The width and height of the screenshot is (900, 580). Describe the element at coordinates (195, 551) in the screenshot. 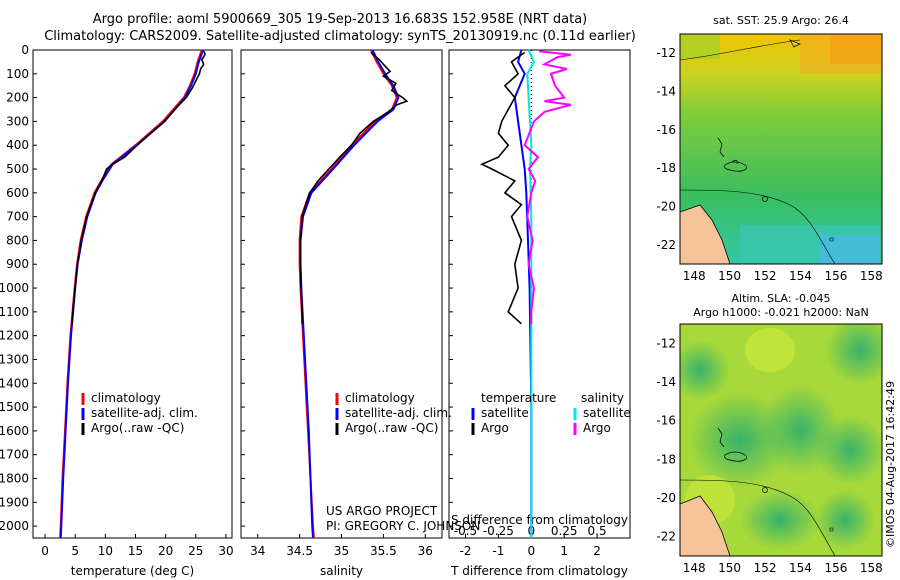

I see `temperature-x-tick-label: 25` at that location.